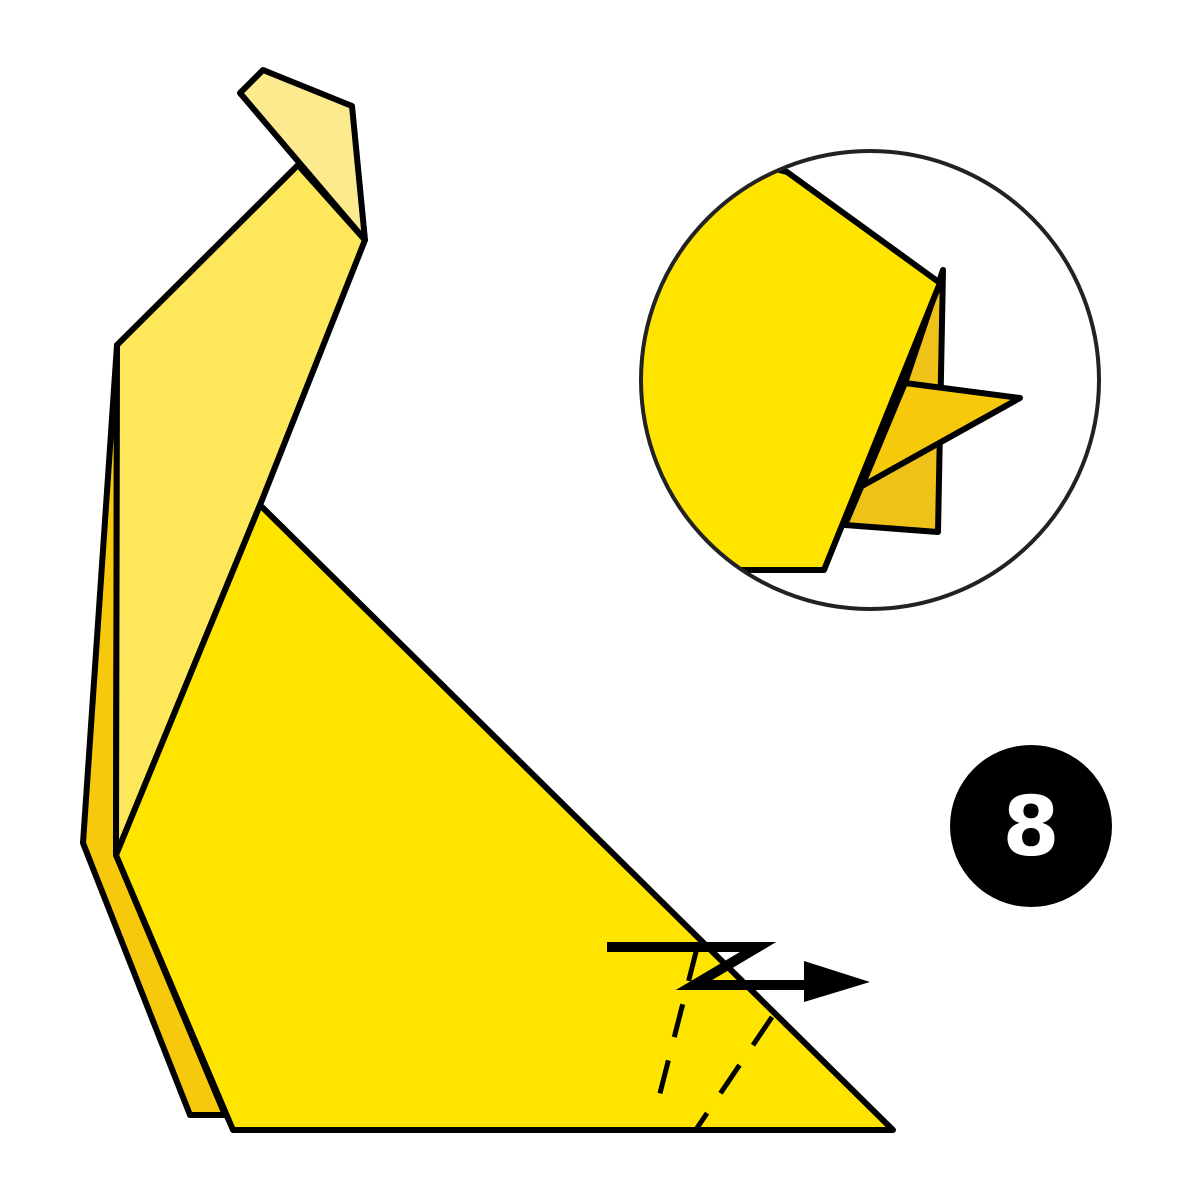  I want to click on beak-point, so click(941, 434).